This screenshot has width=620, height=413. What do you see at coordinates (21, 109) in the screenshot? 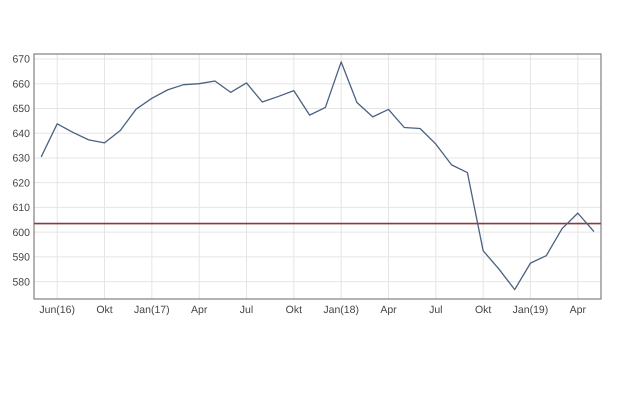
I see `y-tick-label: 650` at bounding box center [21, 109].